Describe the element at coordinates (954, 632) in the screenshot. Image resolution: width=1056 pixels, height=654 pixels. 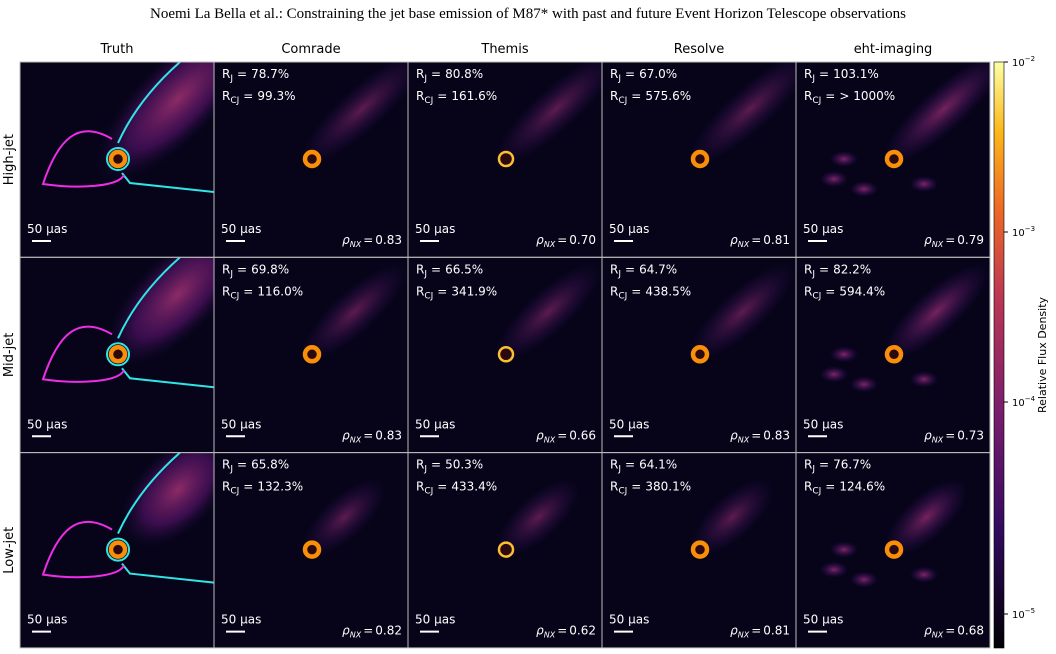
I see `rho: ρNX = 0.68` at that location.